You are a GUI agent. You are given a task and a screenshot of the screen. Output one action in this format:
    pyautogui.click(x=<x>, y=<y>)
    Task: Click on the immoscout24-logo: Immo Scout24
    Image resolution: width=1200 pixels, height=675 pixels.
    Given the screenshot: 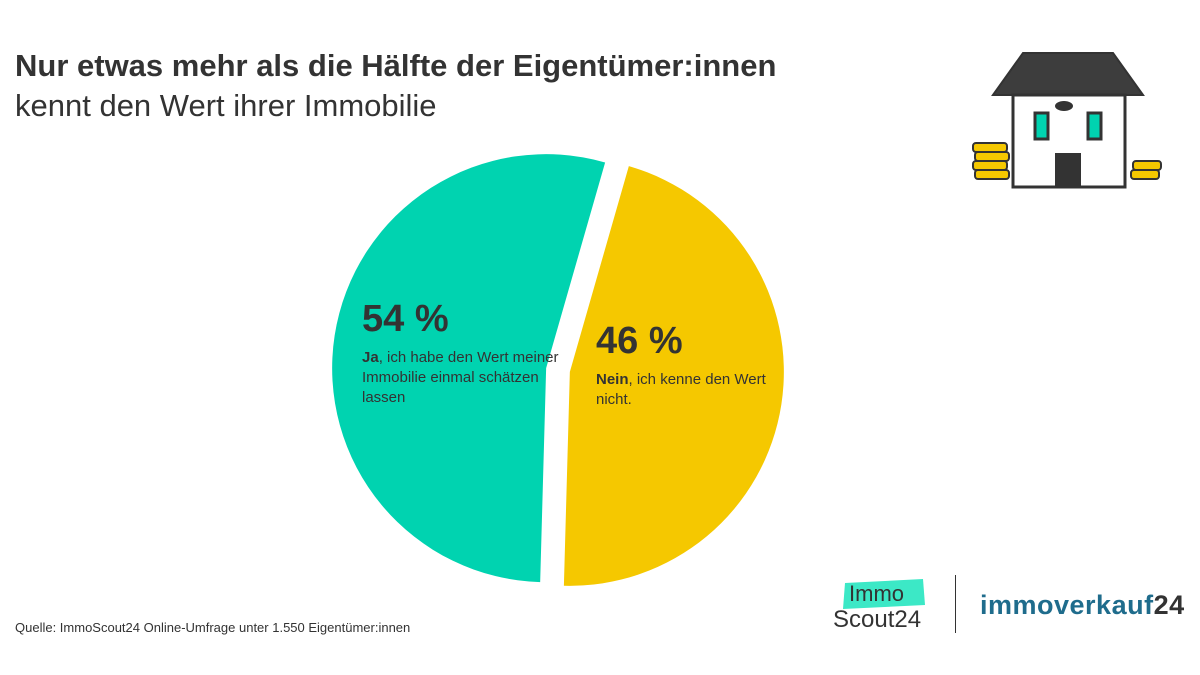 What is the action you would take?
    pyautogui.click(x=883, y=605)
    